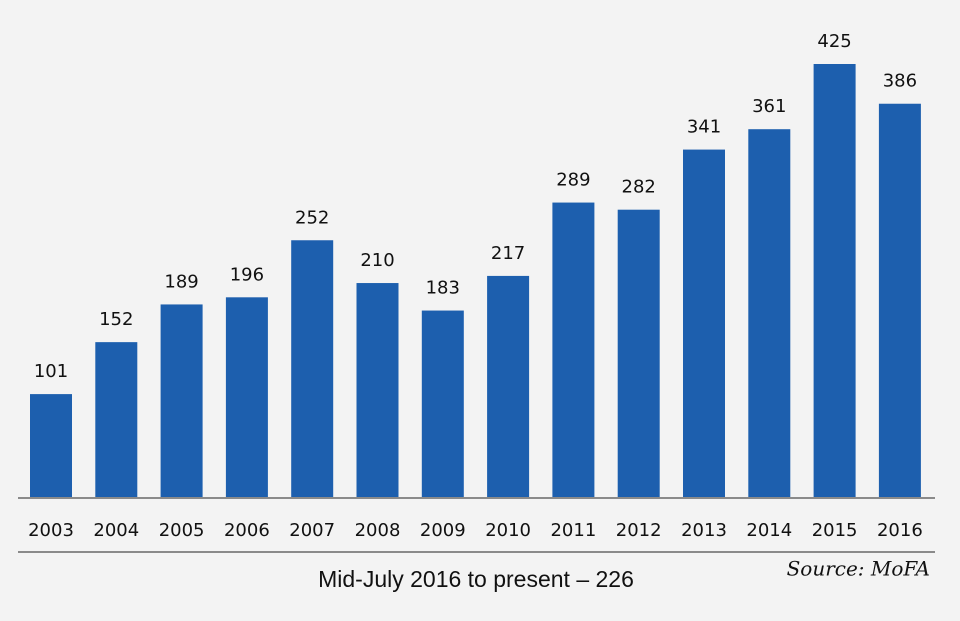  What do you see at coordinates (476, 579) in the screenshot?
I see `annotation: Mid-July 2016 to present – 226` at bounding box center [476, 579].